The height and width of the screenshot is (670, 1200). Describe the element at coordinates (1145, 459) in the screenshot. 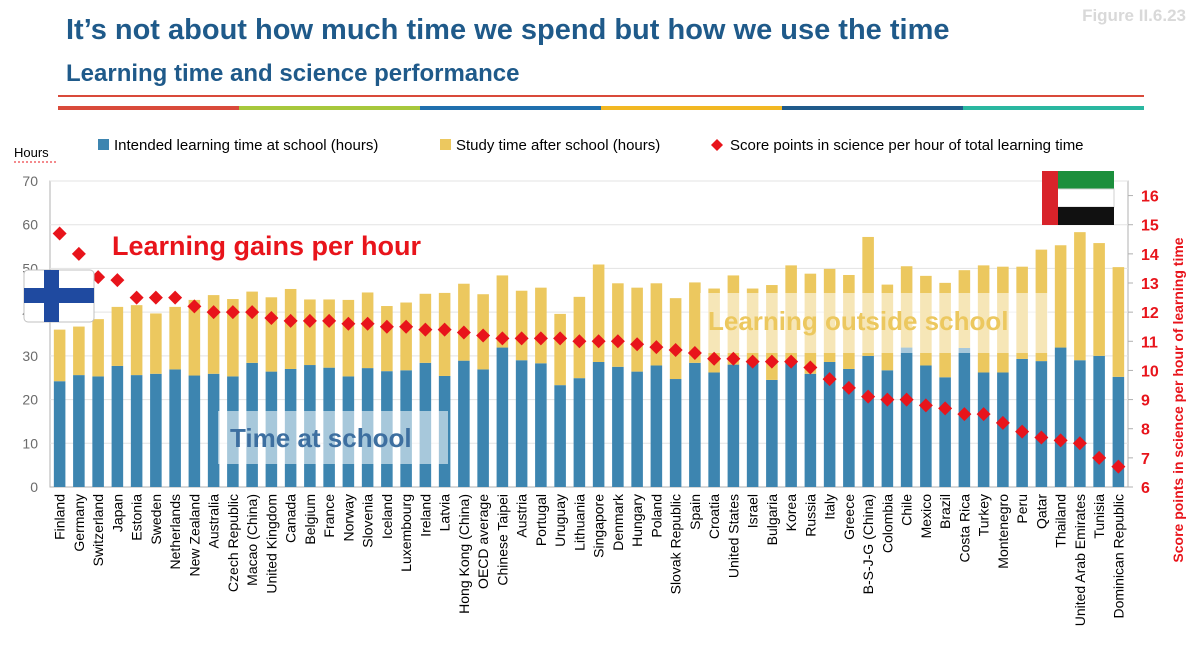

I see `y2-tick-label: 7` at that location.